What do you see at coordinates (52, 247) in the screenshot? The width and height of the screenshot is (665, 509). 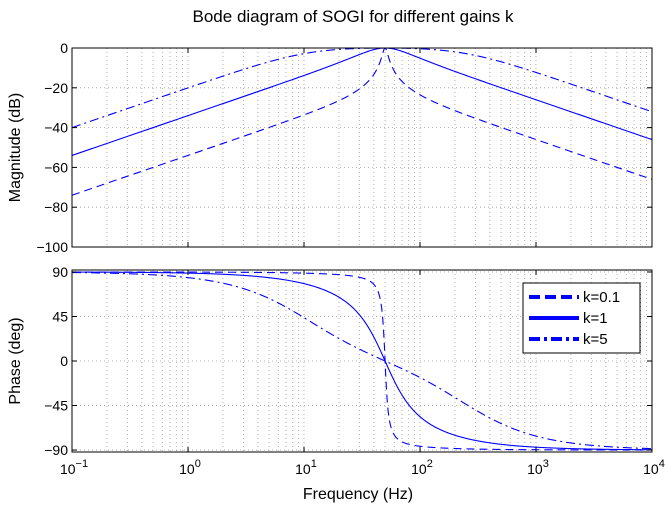 I see `y-tick-label: −100` at bounding box center [52, 247].